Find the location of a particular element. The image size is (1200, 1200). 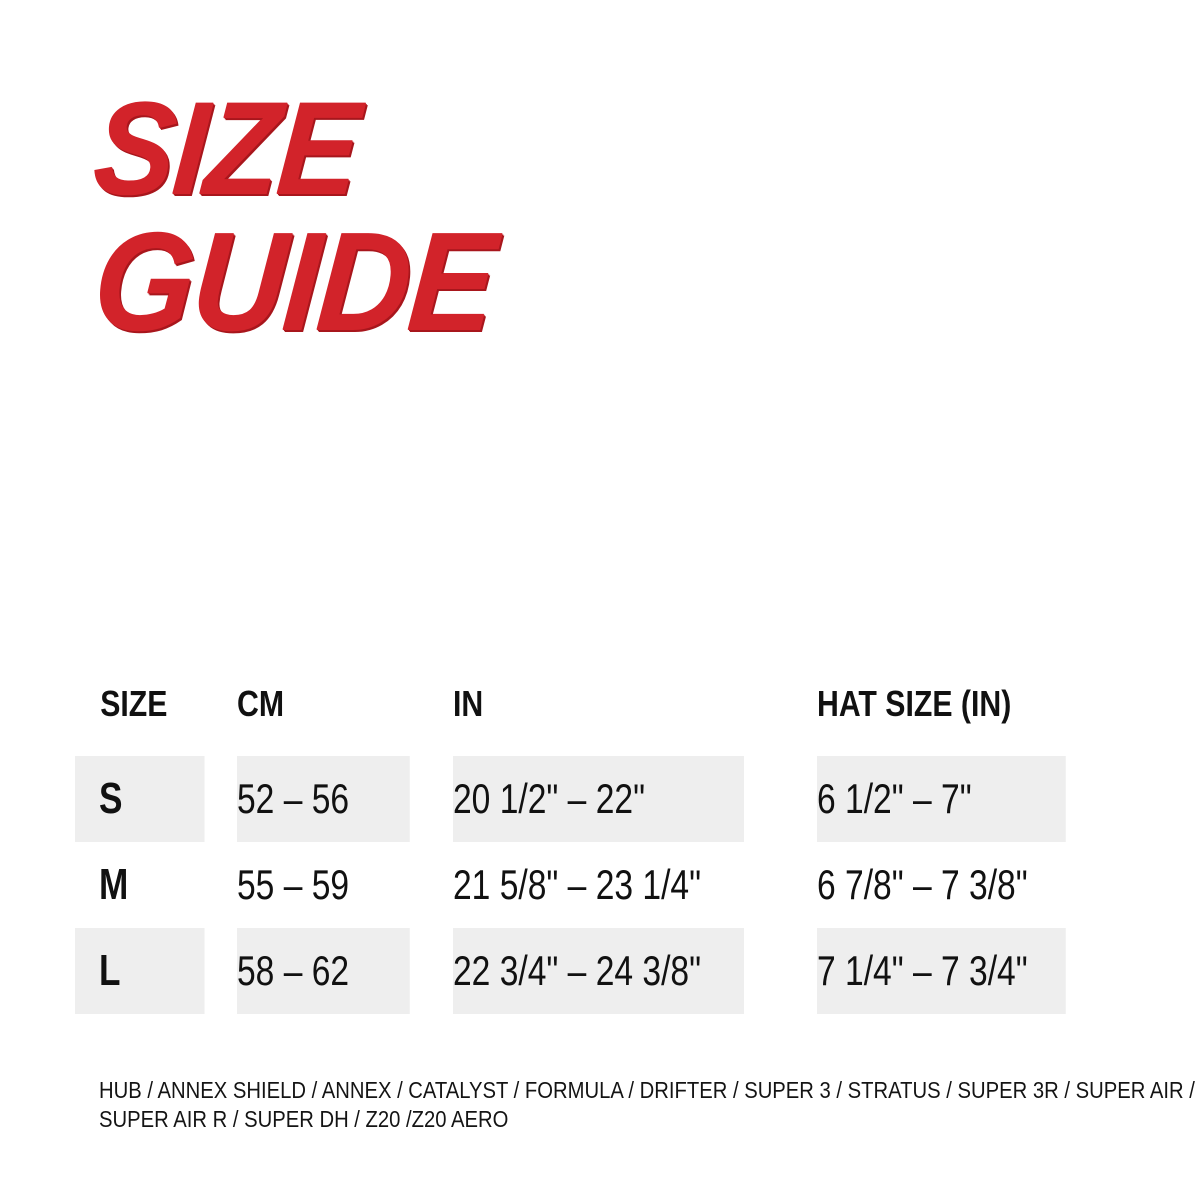

cell-cm: 55 – 59 is located at coordinates (293, 884).